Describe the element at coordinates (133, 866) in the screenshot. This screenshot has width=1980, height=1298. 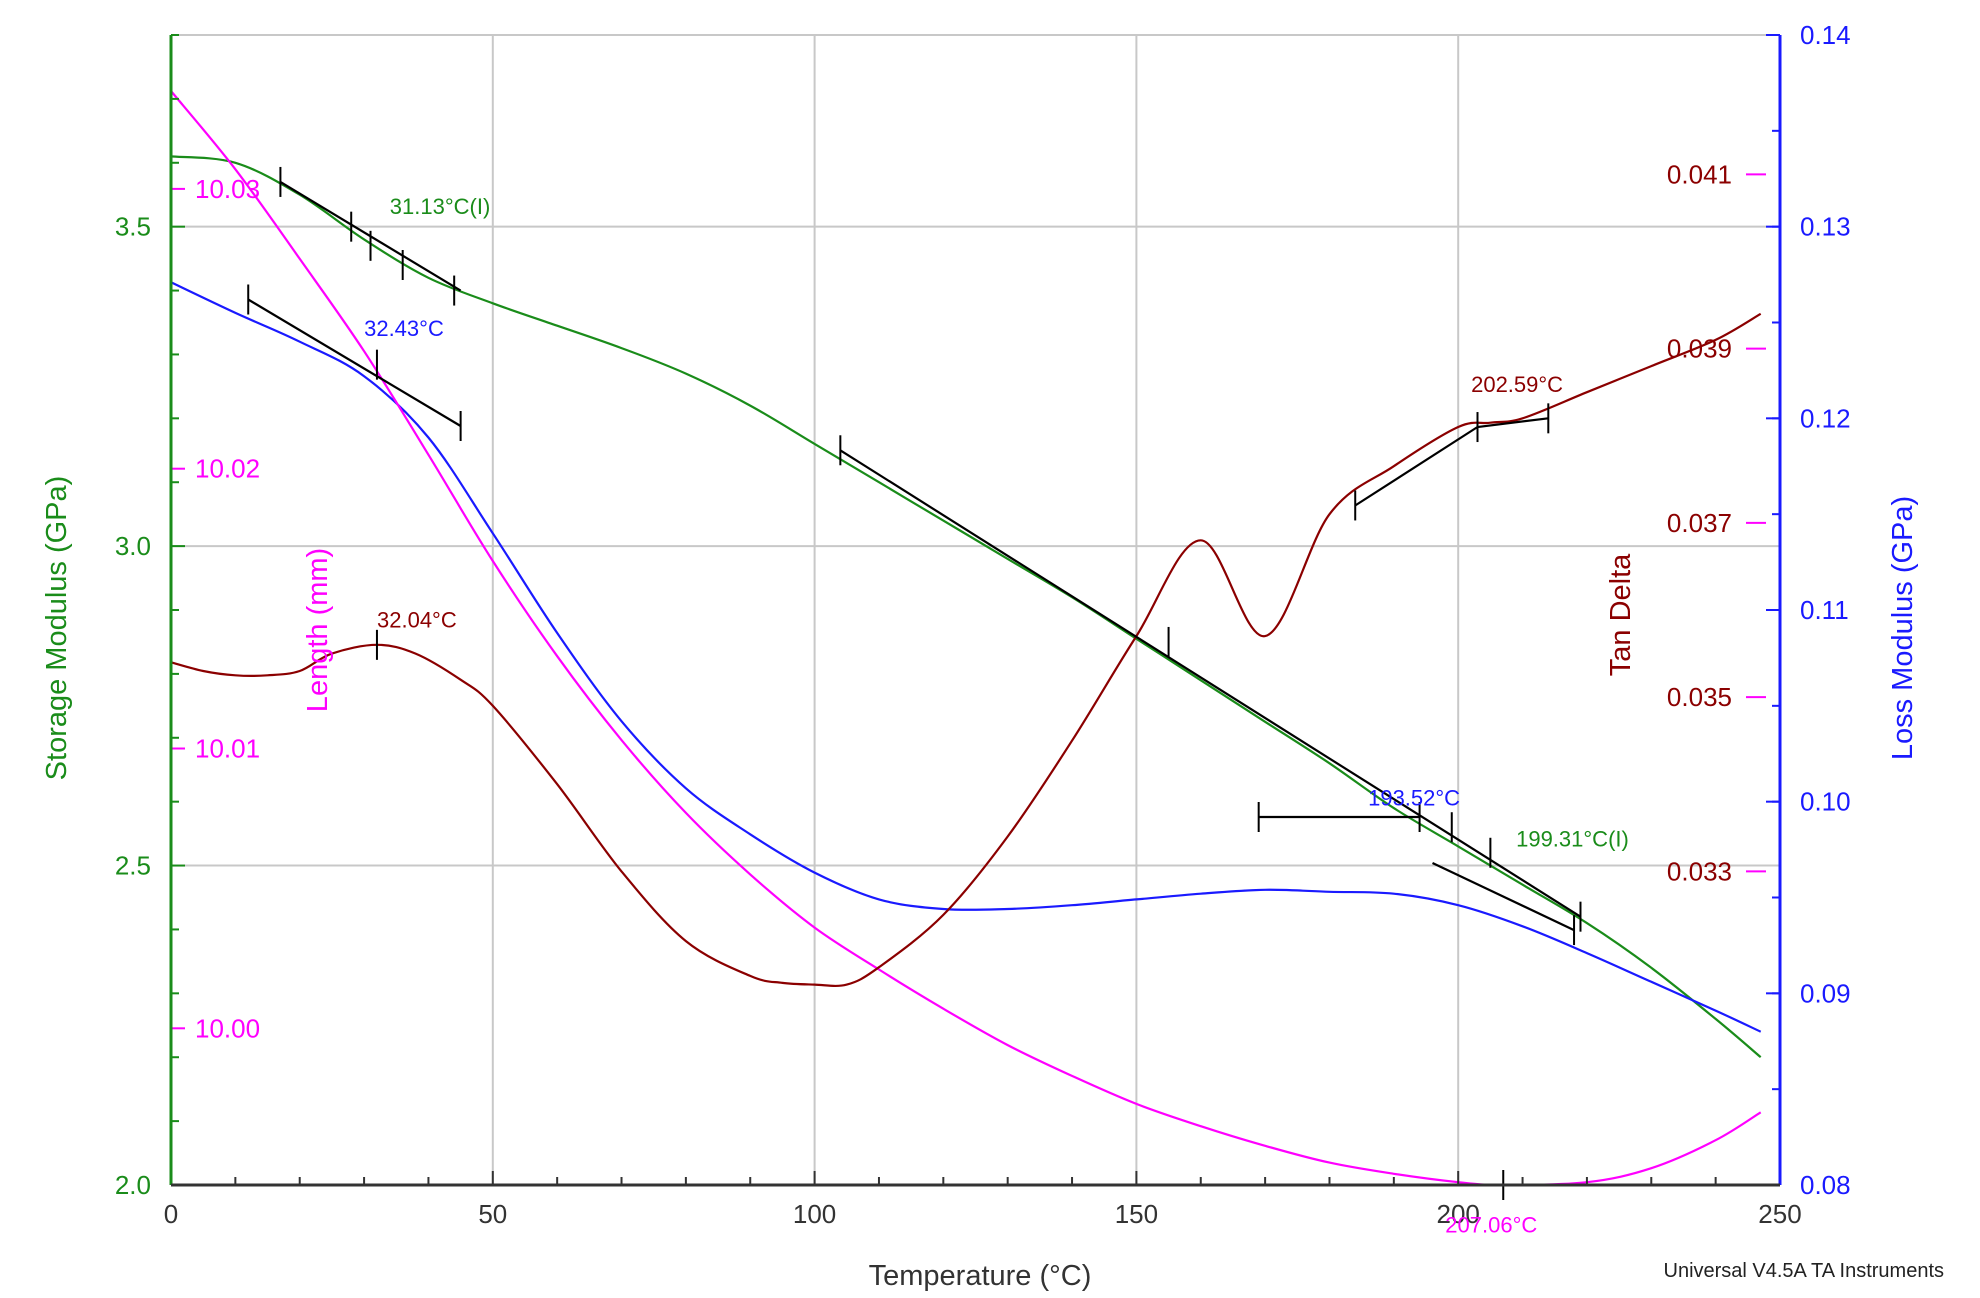
I see `left-tick-label: 2.5` at that location.